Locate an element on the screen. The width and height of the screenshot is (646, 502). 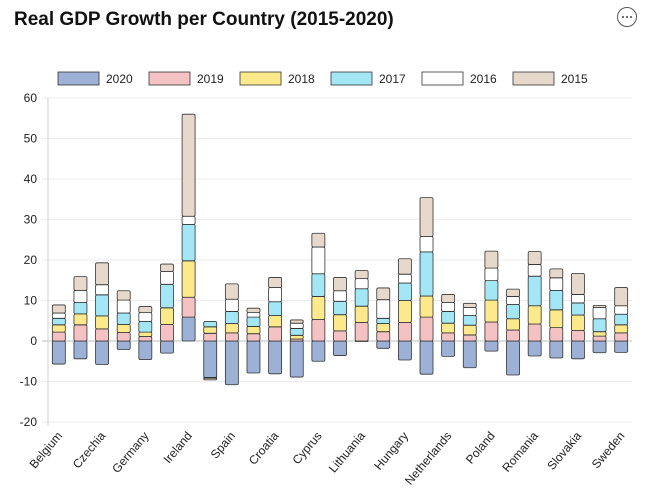
bar-stack-slovenia is located at coordinates (556, 313).